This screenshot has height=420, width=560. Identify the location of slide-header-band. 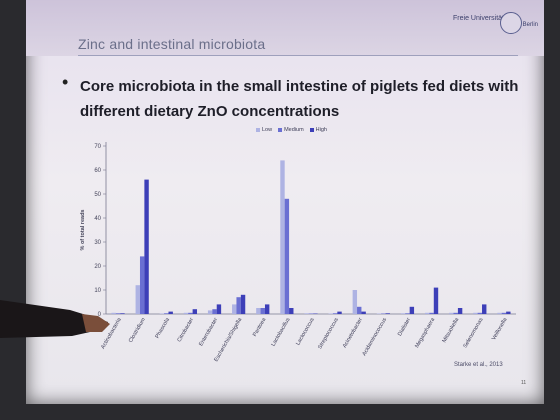
(285, 28).